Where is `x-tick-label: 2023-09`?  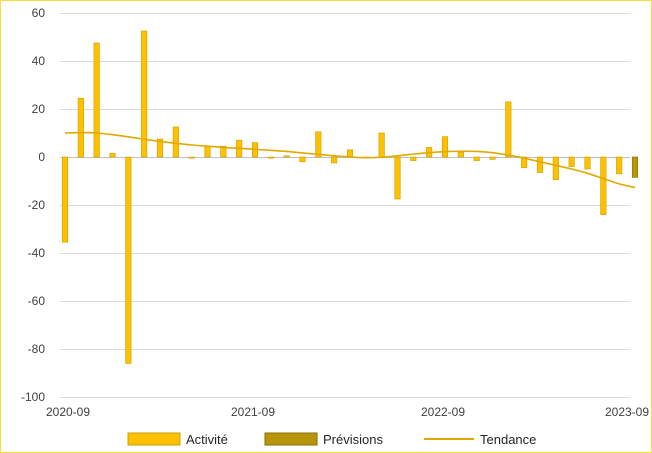
x-tick-label: 2023-09 is located at coordinates (627, 412).